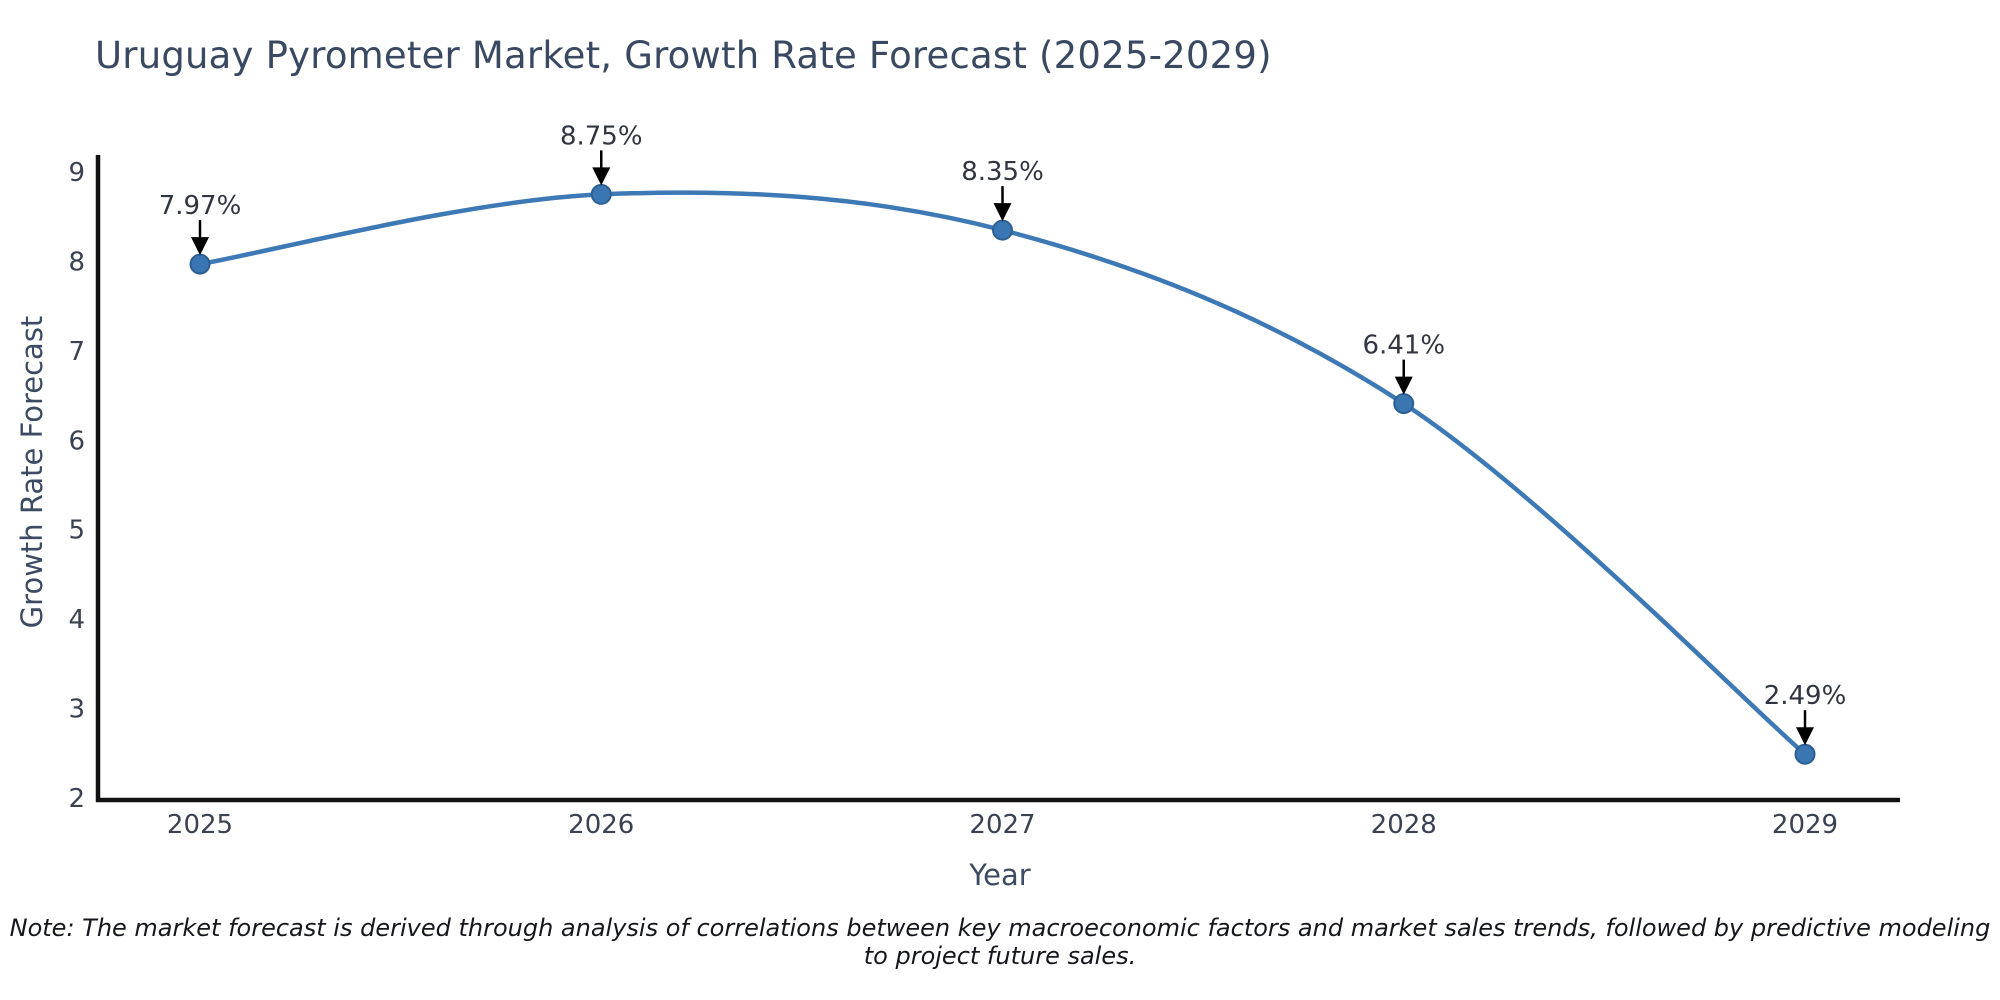  I want to click on y-axis-title: Growth Rate Forecast, so click(32, 472).